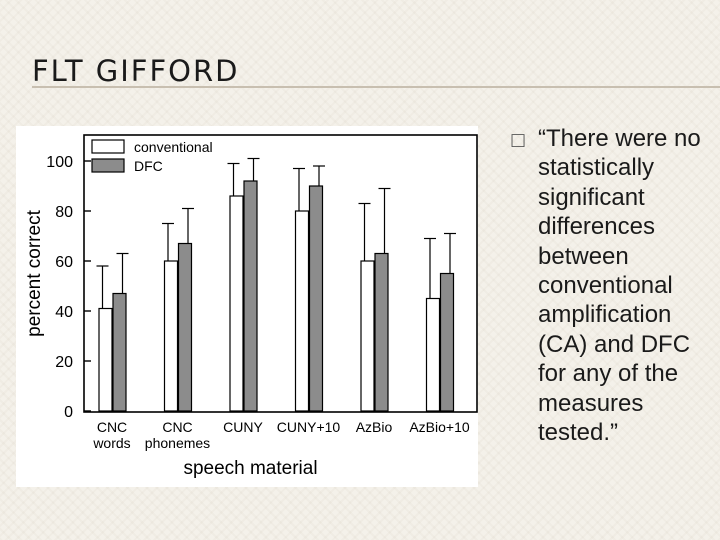 The height and width of the screenshot is (540, 720). What do you see at coordinates (34, 272) in the screenshot?
I see `y-axis-label: percent correct` at bounding box center [34, 272].